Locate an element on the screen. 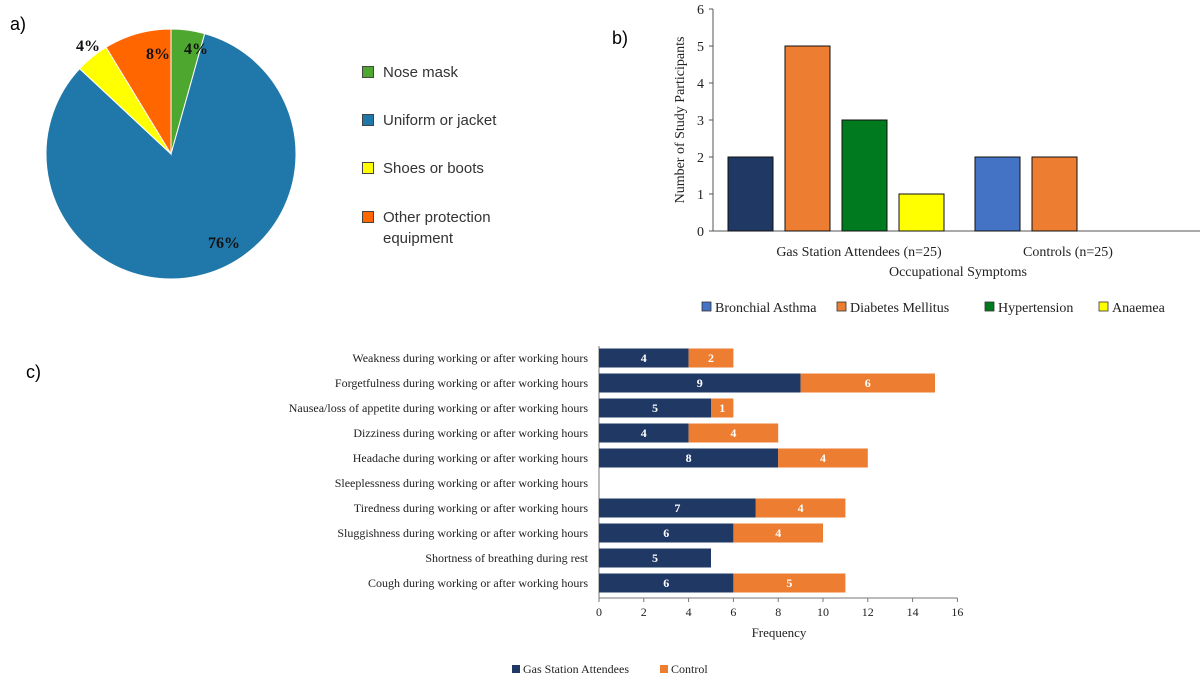 This screenshot has width=1204, height=677. legend-label-line: Nose mask is located at coordinates (421, 72).